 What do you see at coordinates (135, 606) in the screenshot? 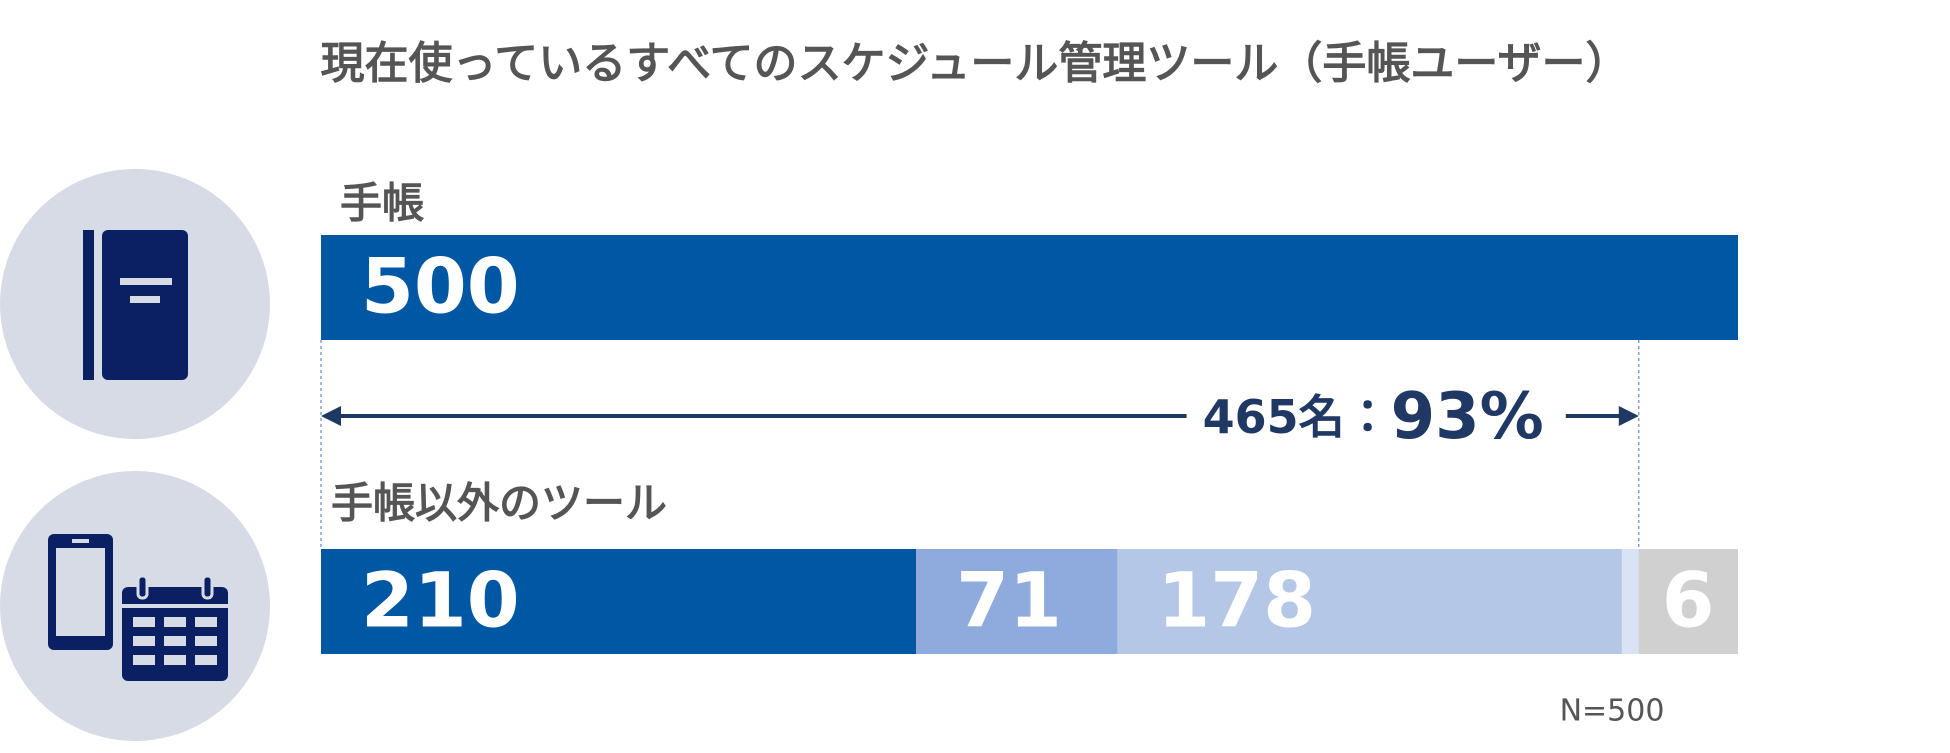
I see `device-icon` at bounding box center [135, 606].